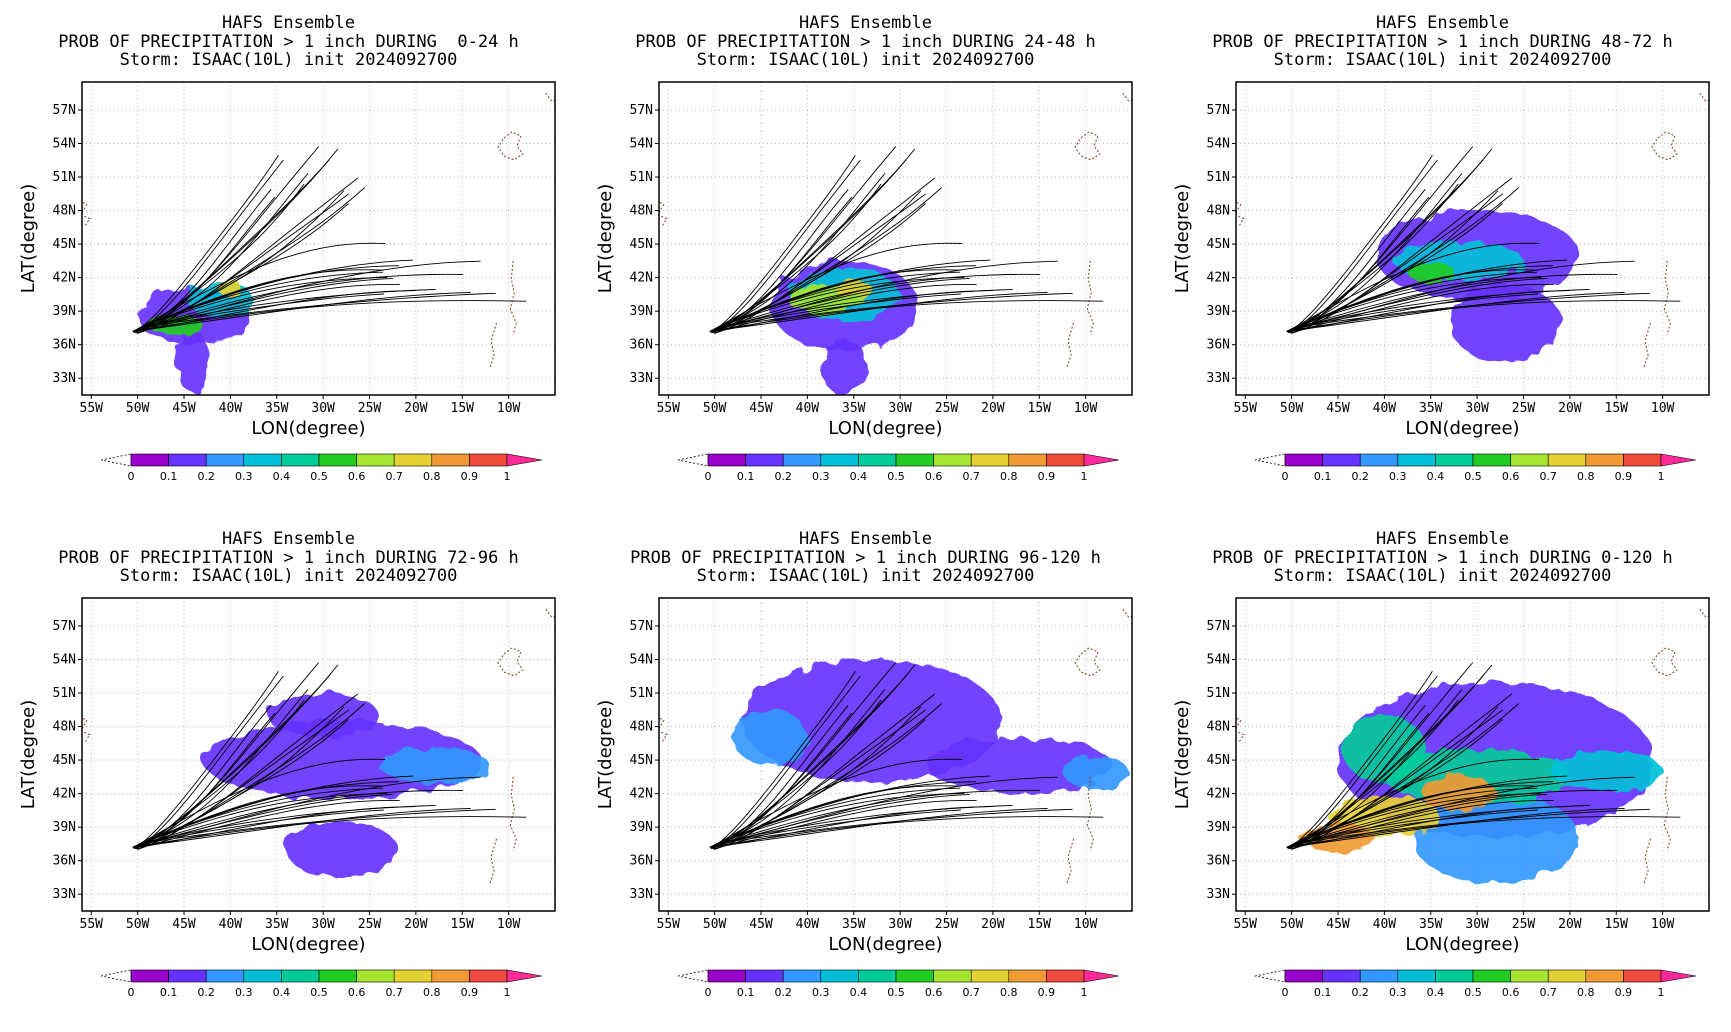  Describe the element at coordinates (308, 428) in the screenshot. I see `x-axis-label: LON(degree)` at that location.